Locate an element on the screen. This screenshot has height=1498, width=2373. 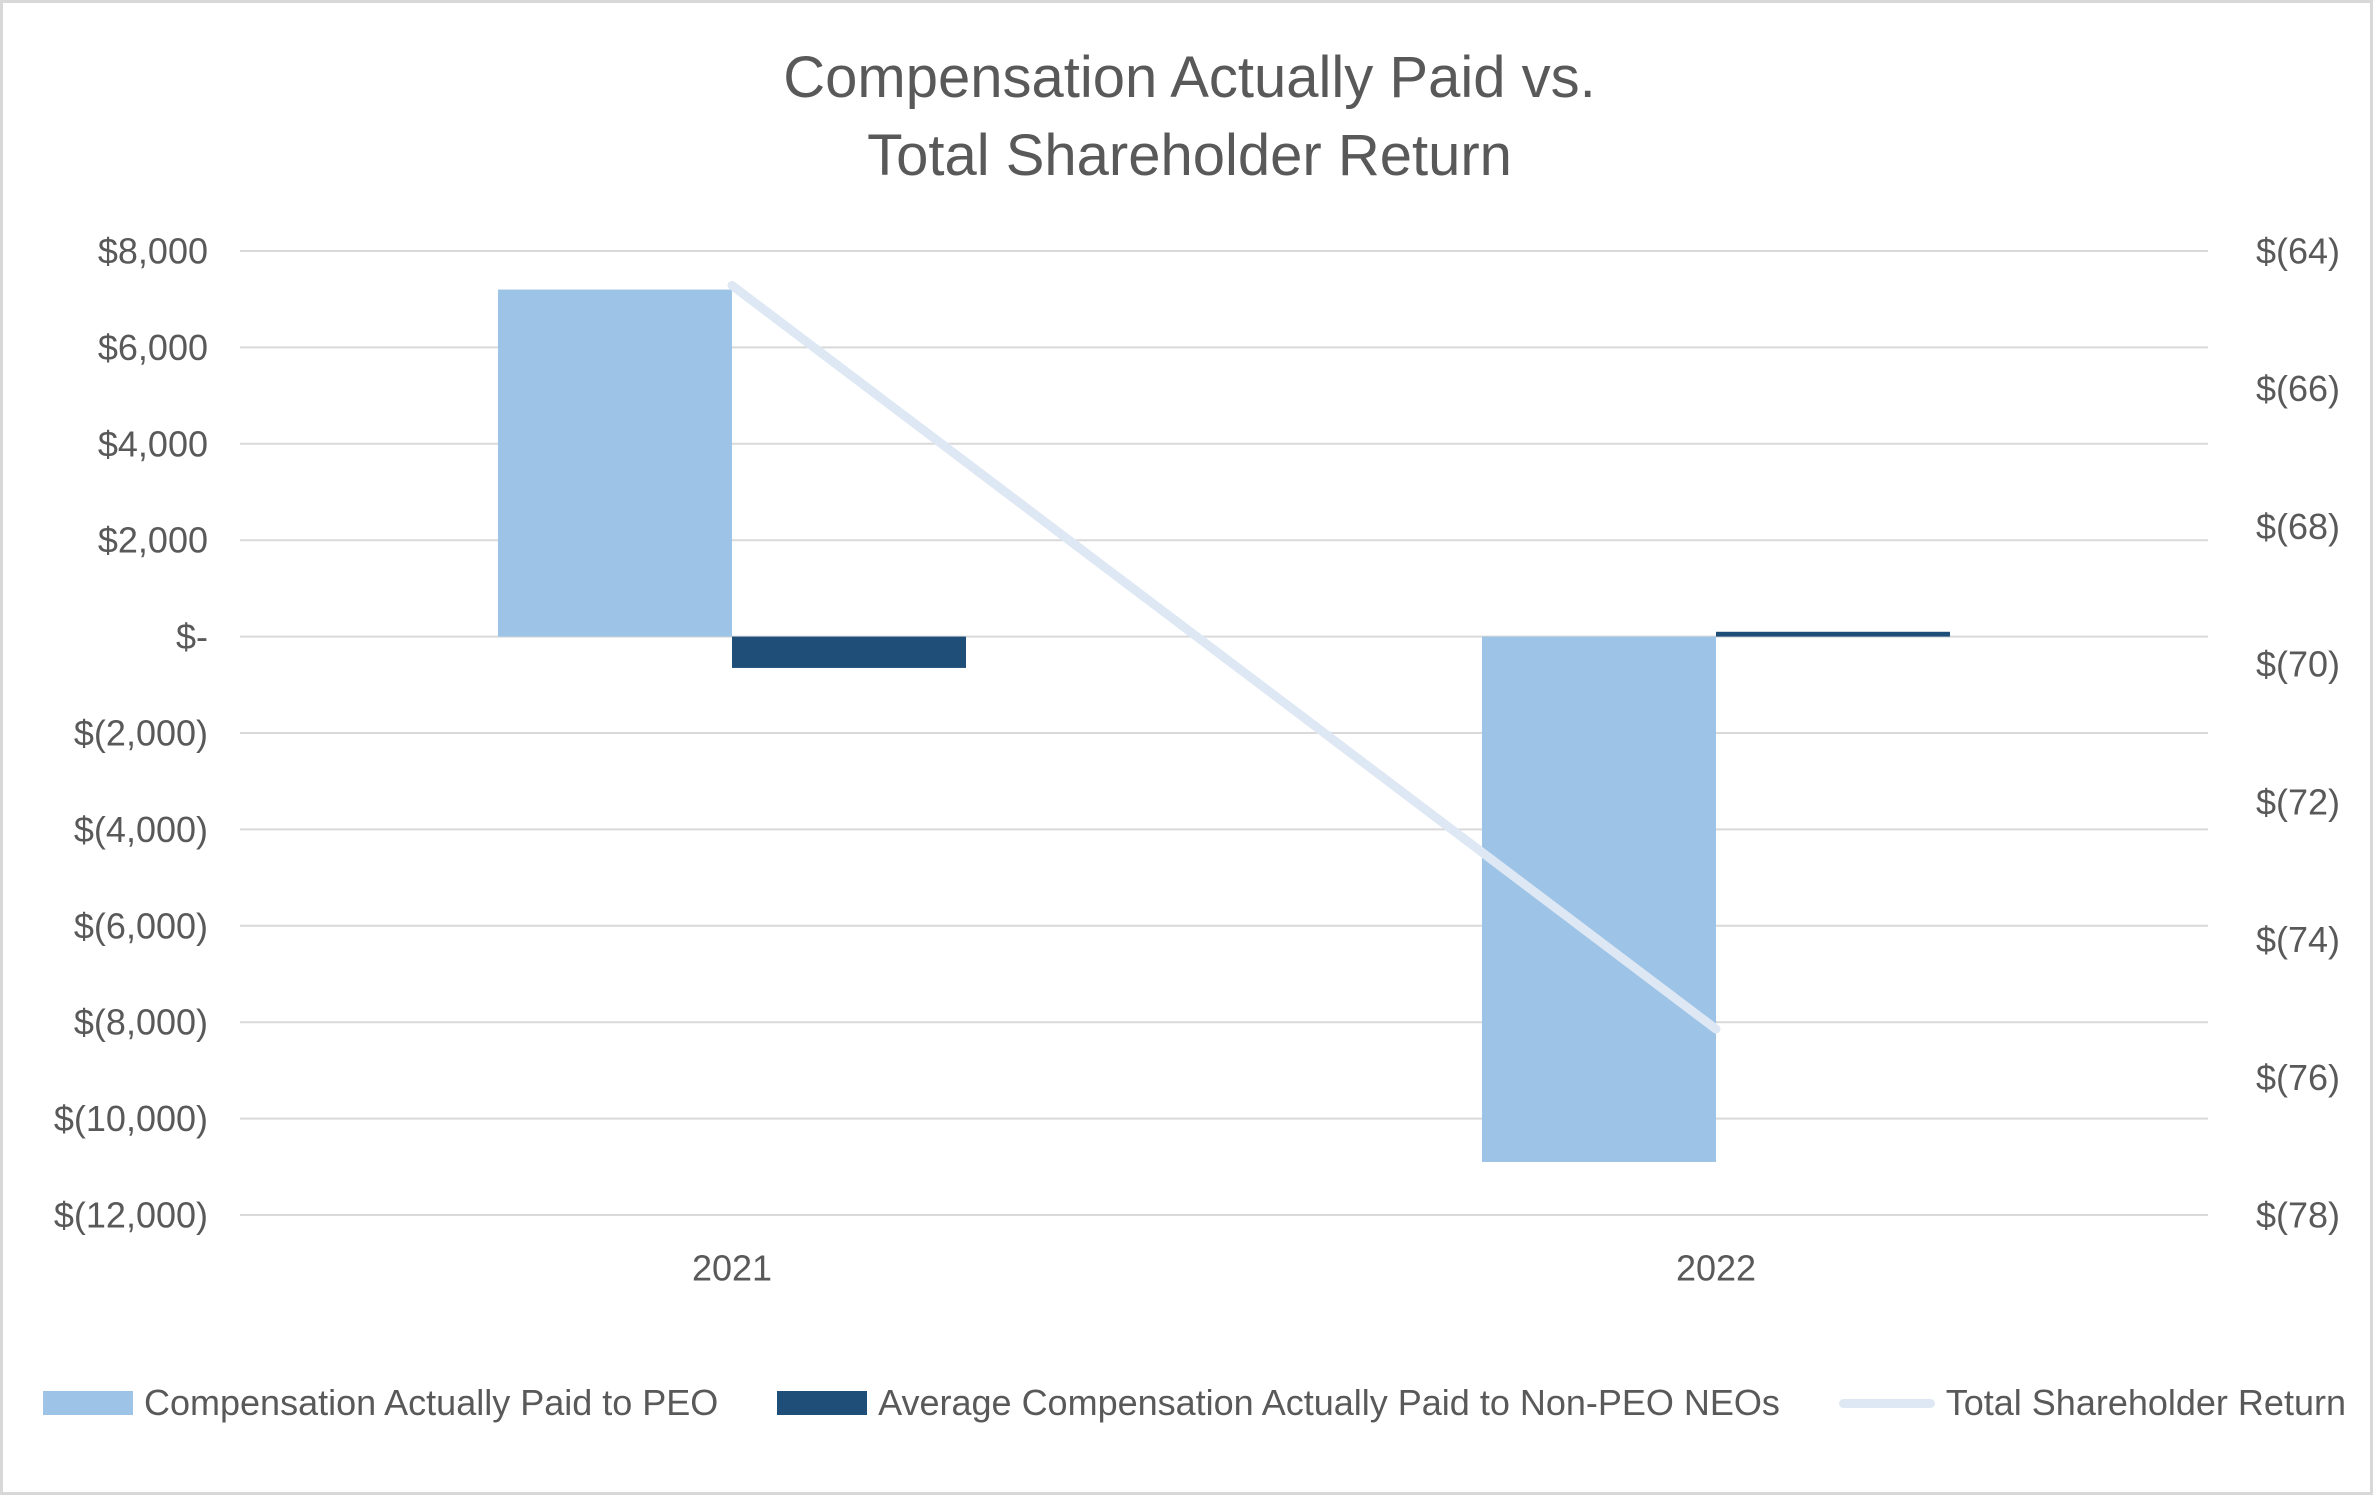
legend-label-peo: Compensation Actually Paid to PEO is located at coordinates (431, 1402).